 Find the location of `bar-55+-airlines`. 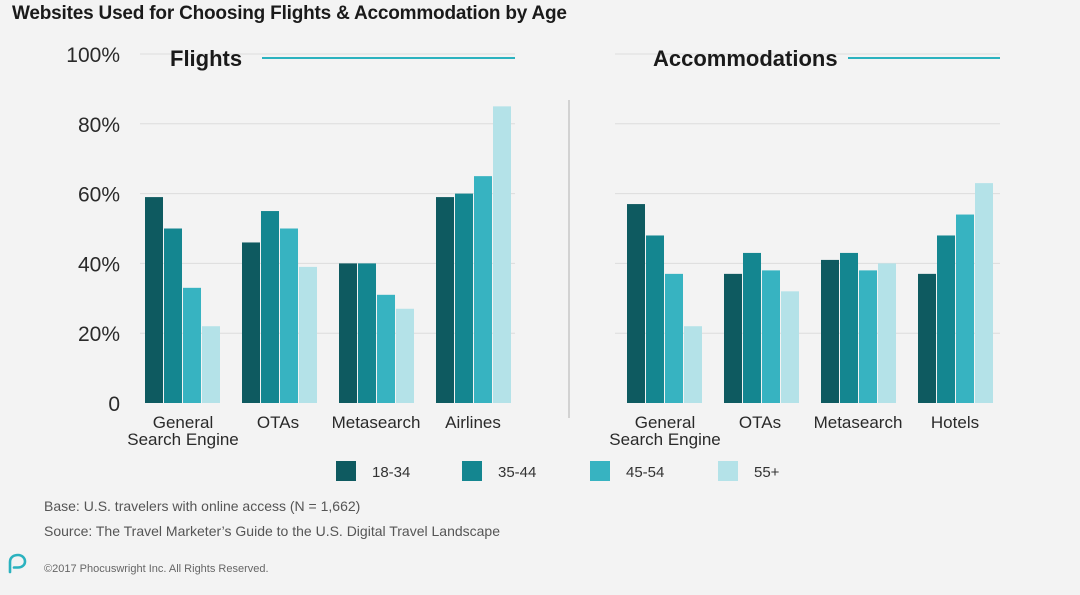

bar-55+-airlines is located at coordinates (502, 254).